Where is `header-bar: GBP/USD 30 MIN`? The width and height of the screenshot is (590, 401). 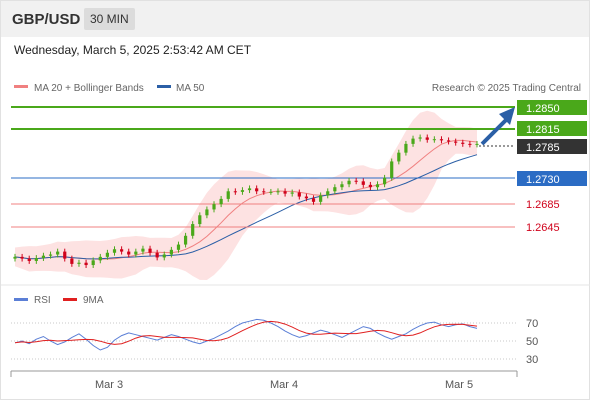 header-bar: GBP/USD 30 MIN is located at coordinates (295, 19).